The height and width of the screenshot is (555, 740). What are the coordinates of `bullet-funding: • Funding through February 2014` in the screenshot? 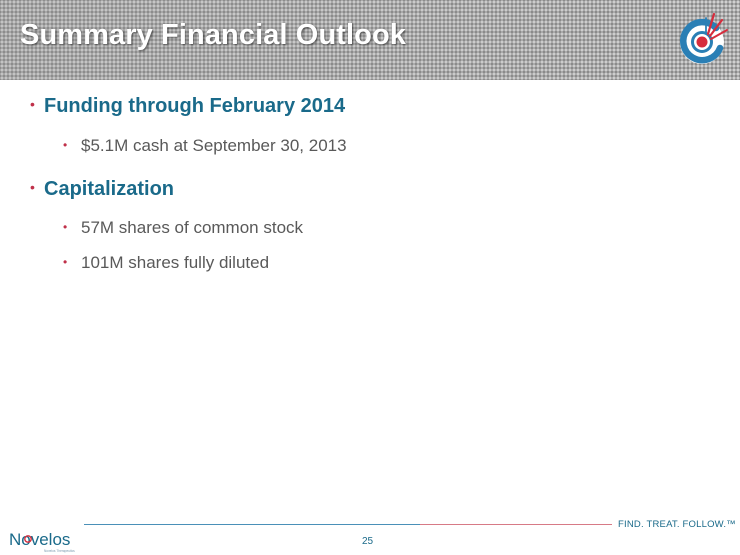 It's located at (187, 106).